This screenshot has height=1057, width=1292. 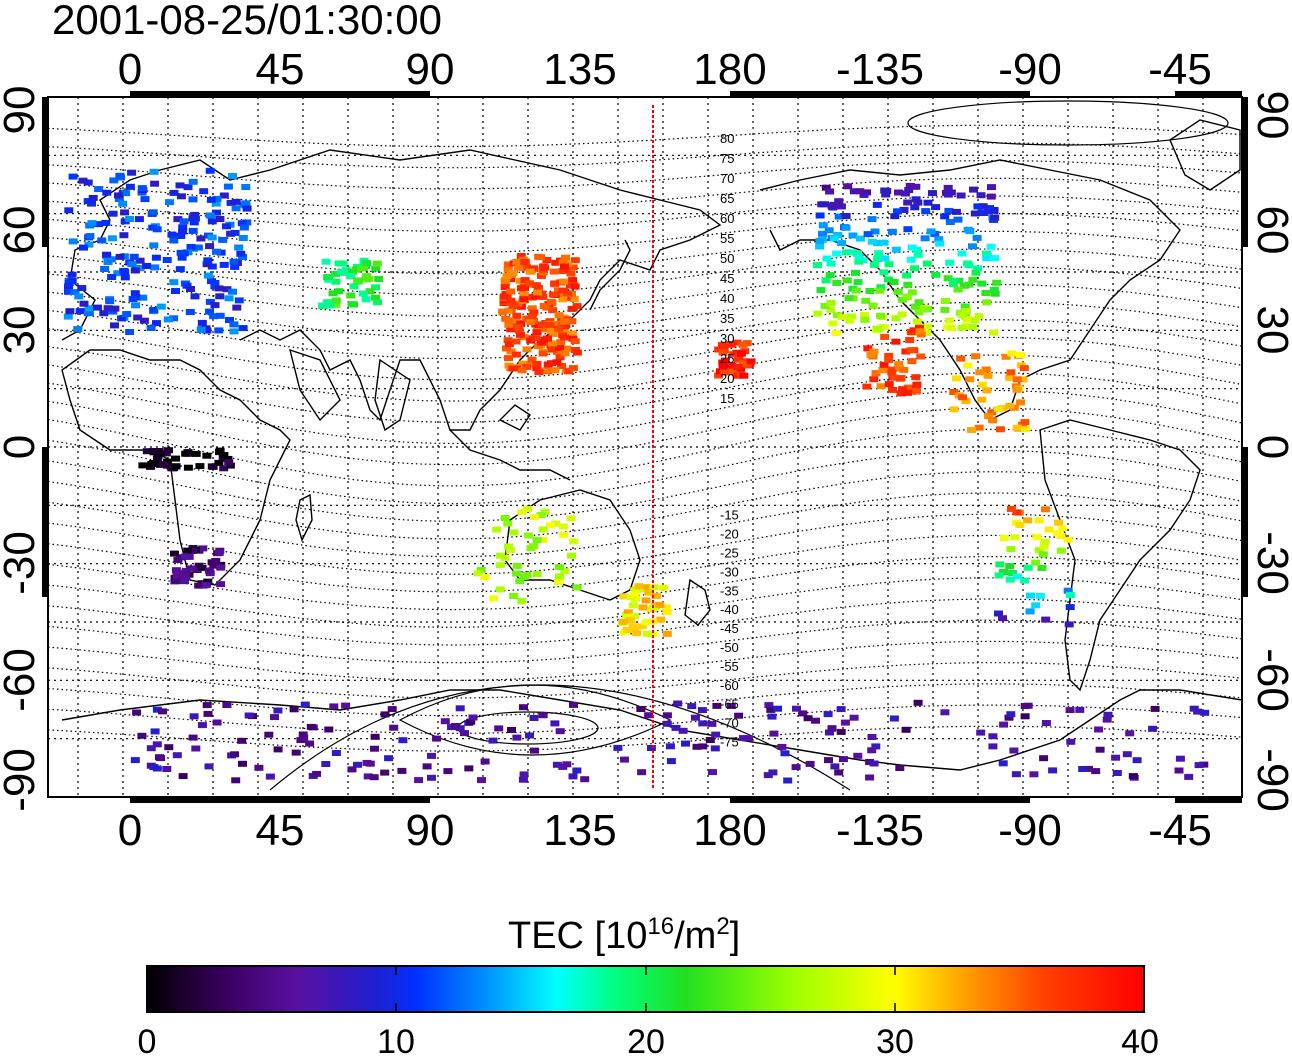 What do you see at coordinates (729, 571) in the screenshot?
I see `contour-label: -30` at bounding box center [729, 571].